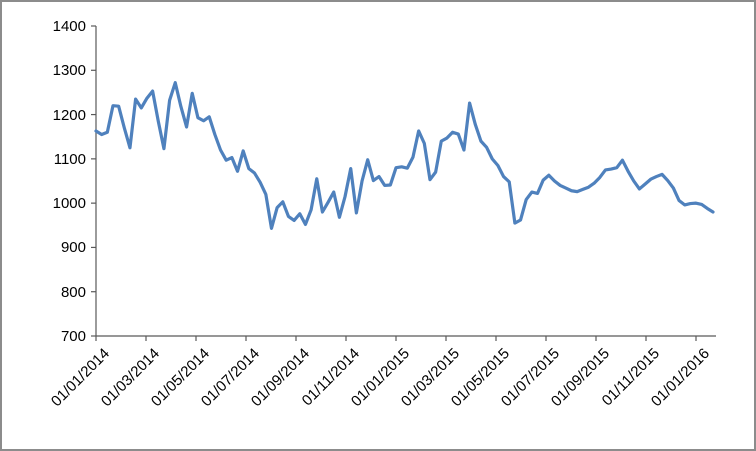 Image resolution: width=756 pixels, height=451 pixels. What do you see at coordinates (73, 336) in the screenshot?
I see `y-tick-label: 700` at bounding box center [73, 336].